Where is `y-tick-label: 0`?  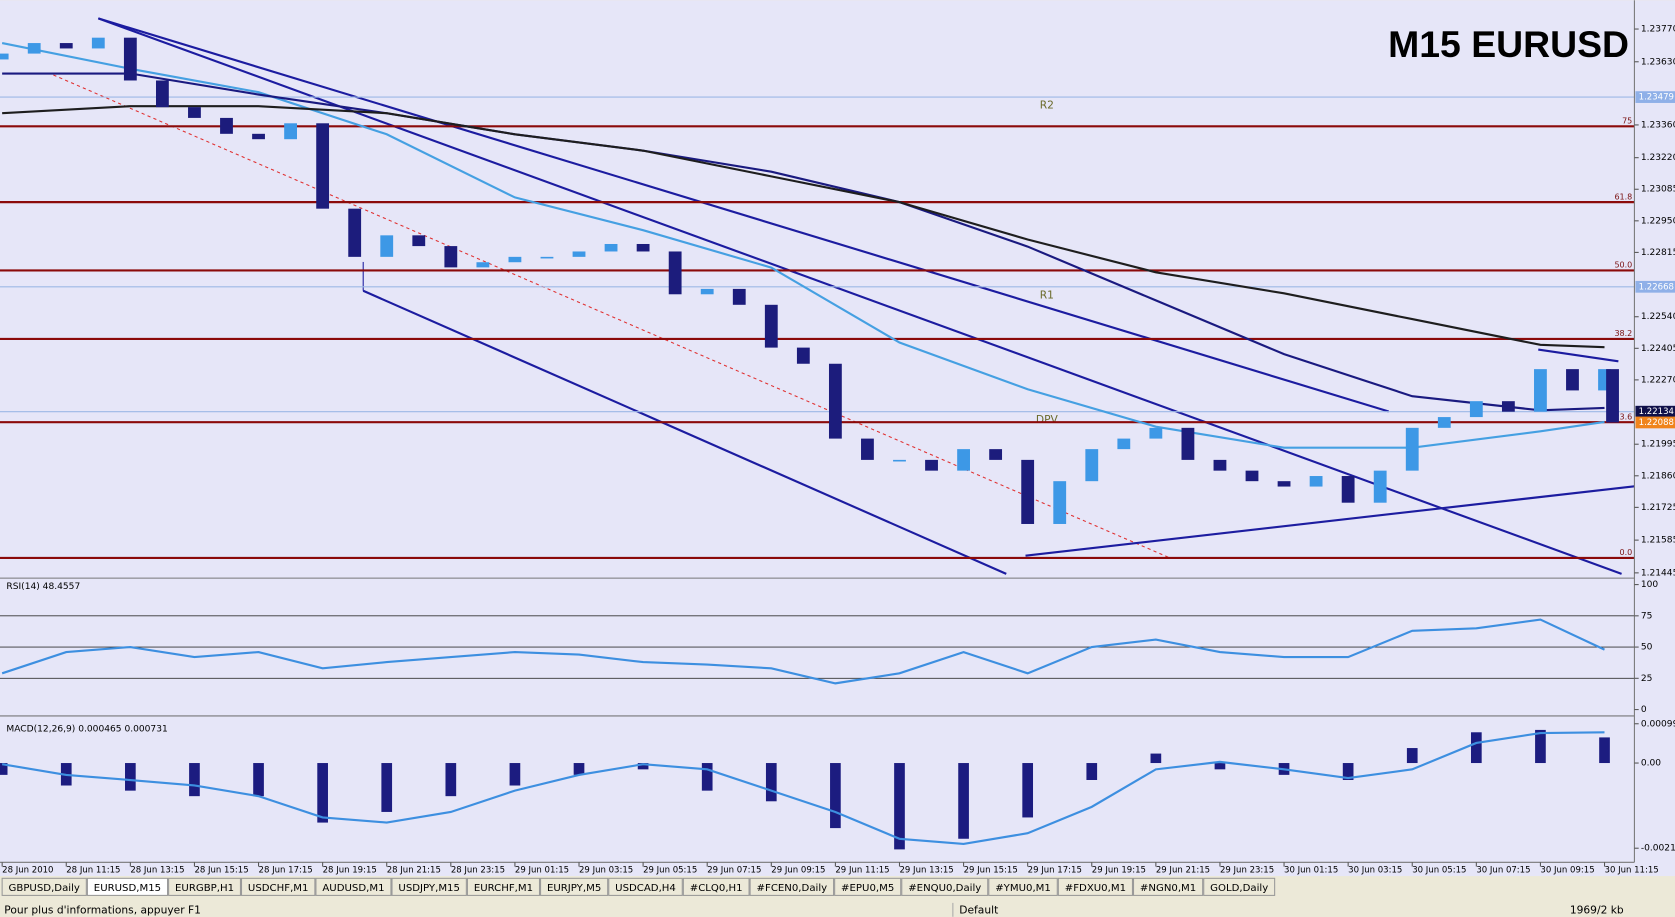 y-tick-label: 0 is located at coordinates (1644, 710).